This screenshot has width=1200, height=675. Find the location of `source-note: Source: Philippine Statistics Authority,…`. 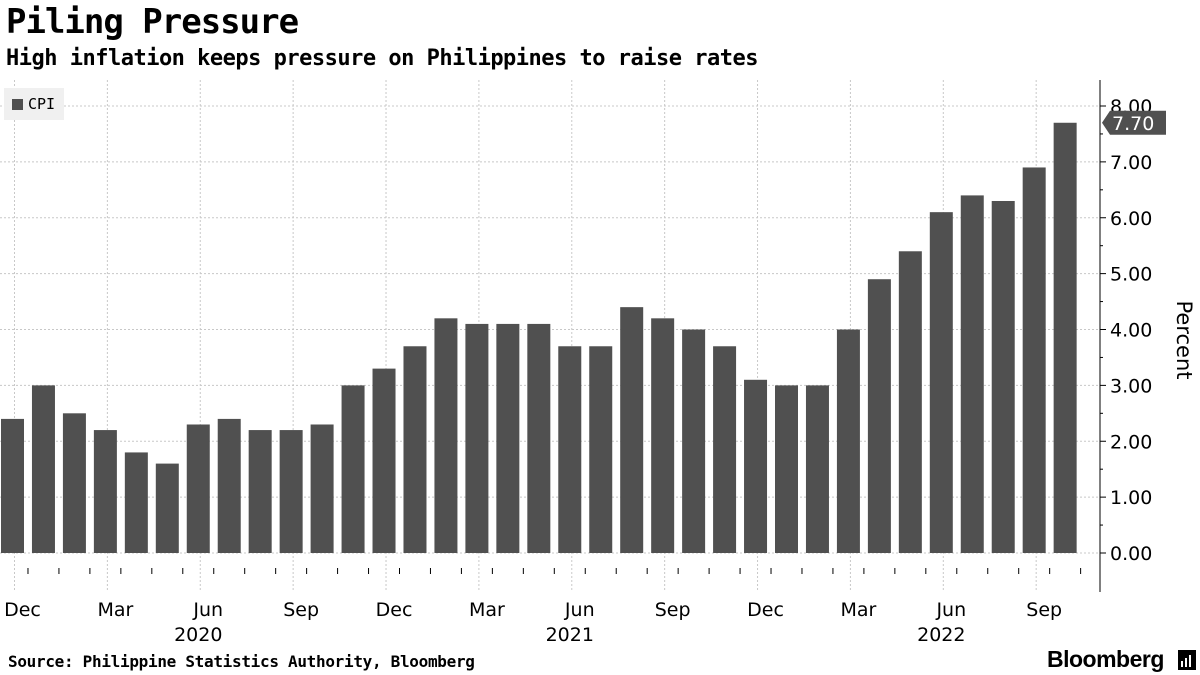

source-note: Source: Philippine Statistics Authority,… is located at coordinates (241, 661).